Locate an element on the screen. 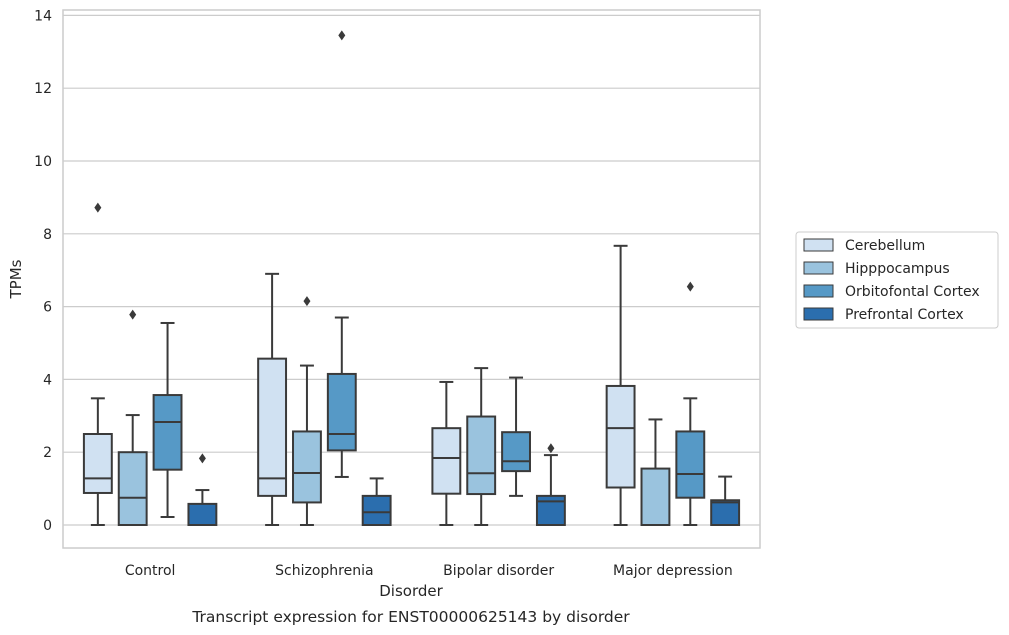  legend-frame is located at coordinates (897, 280).